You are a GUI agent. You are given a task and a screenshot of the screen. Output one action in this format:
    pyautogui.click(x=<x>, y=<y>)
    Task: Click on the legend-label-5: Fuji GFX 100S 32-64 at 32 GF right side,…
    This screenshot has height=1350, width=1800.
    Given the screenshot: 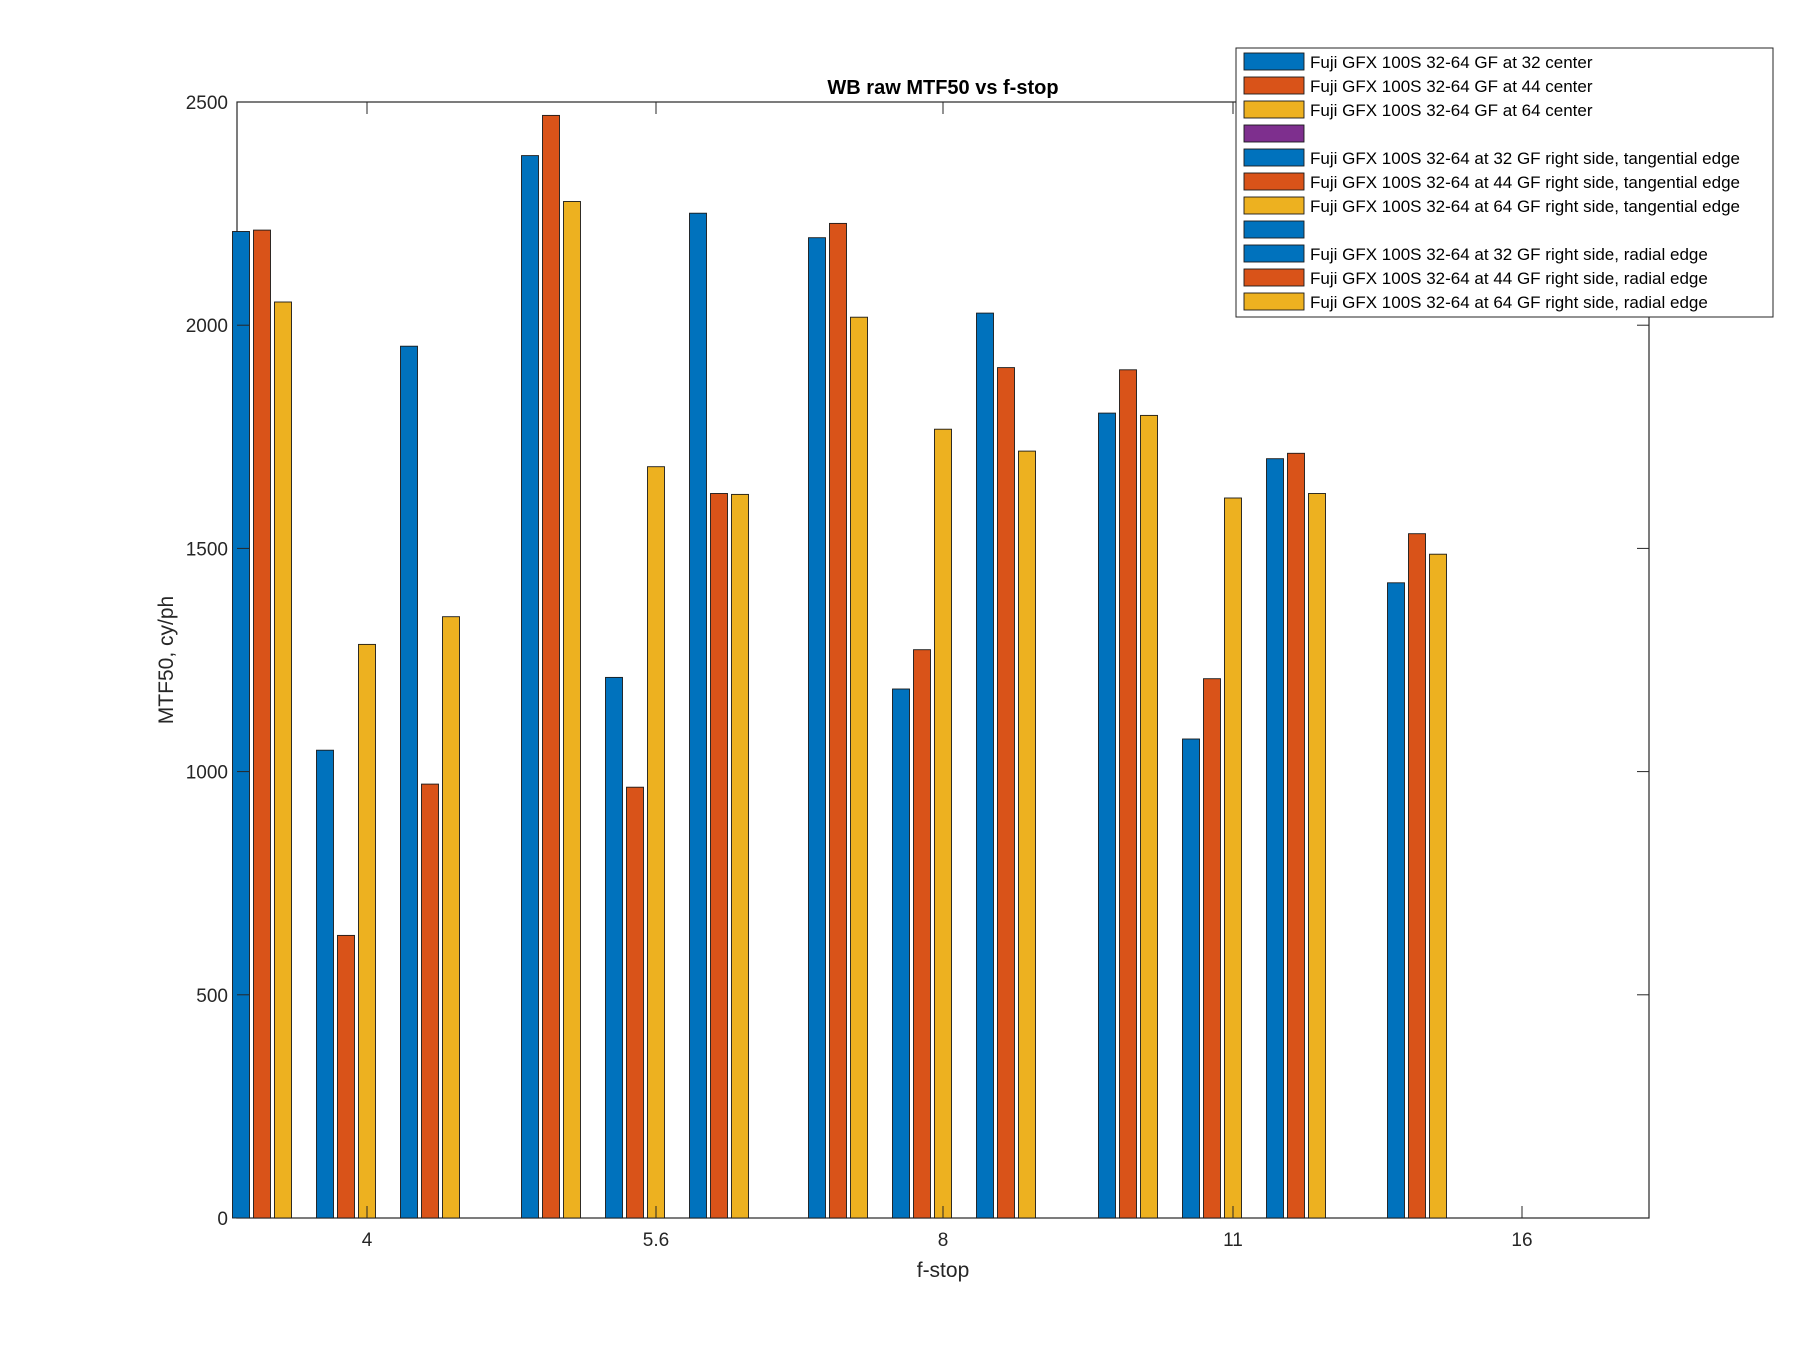 What is the action you would take?
    pyautogui.click(x=1525, y=158)
    